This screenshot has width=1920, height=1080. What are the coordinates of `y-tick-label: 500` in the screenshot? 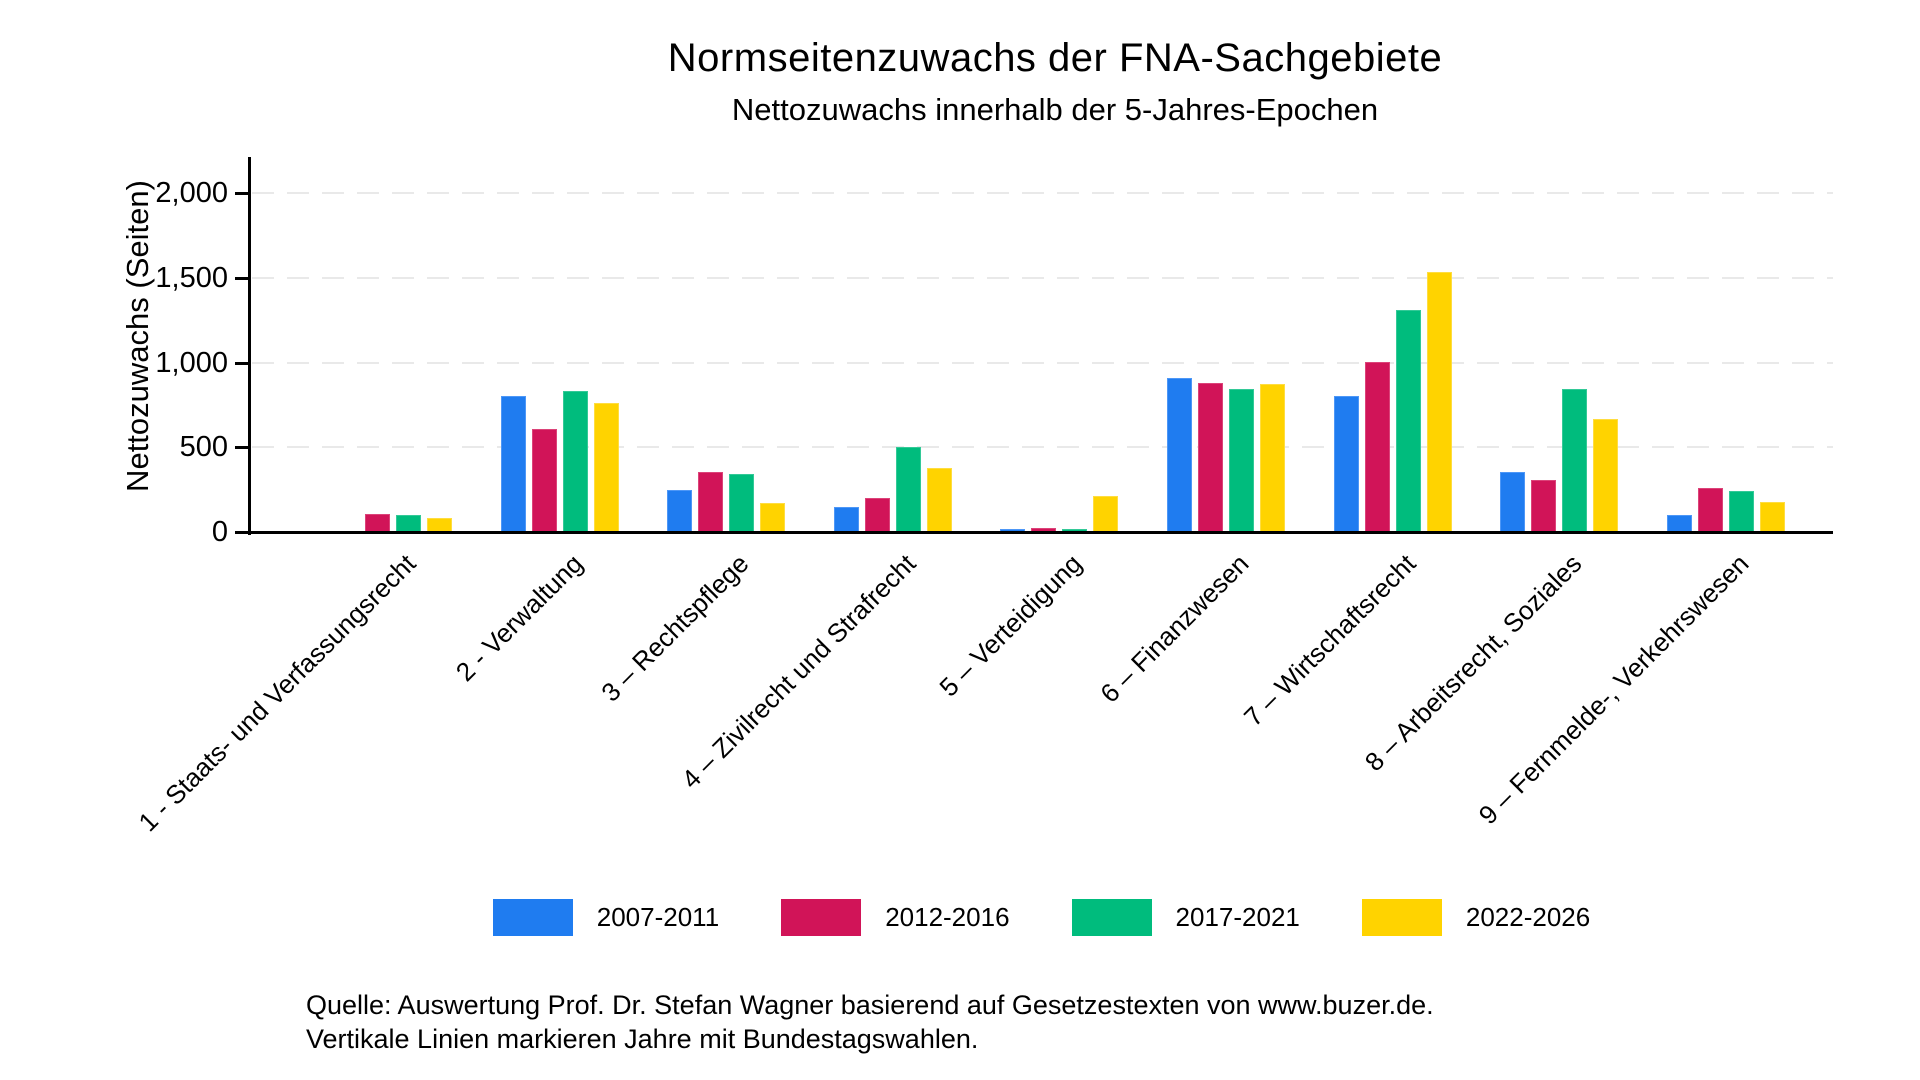 It's located at (203, 447).